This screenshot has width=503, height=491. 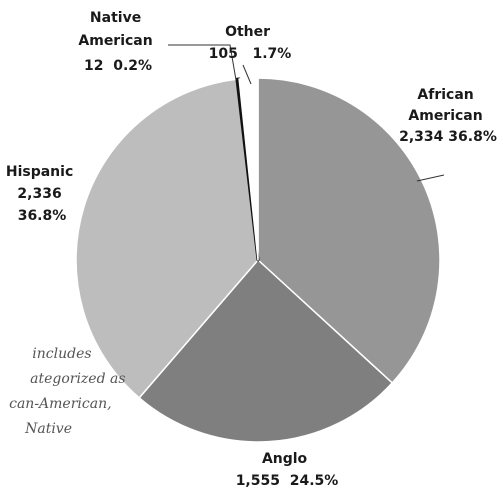 What do you see at coordinates (287, 470) in the screenshot?
I see `slice-label-anglo: Anglo 1,555 24.5%` at bounding box center [287, 470].